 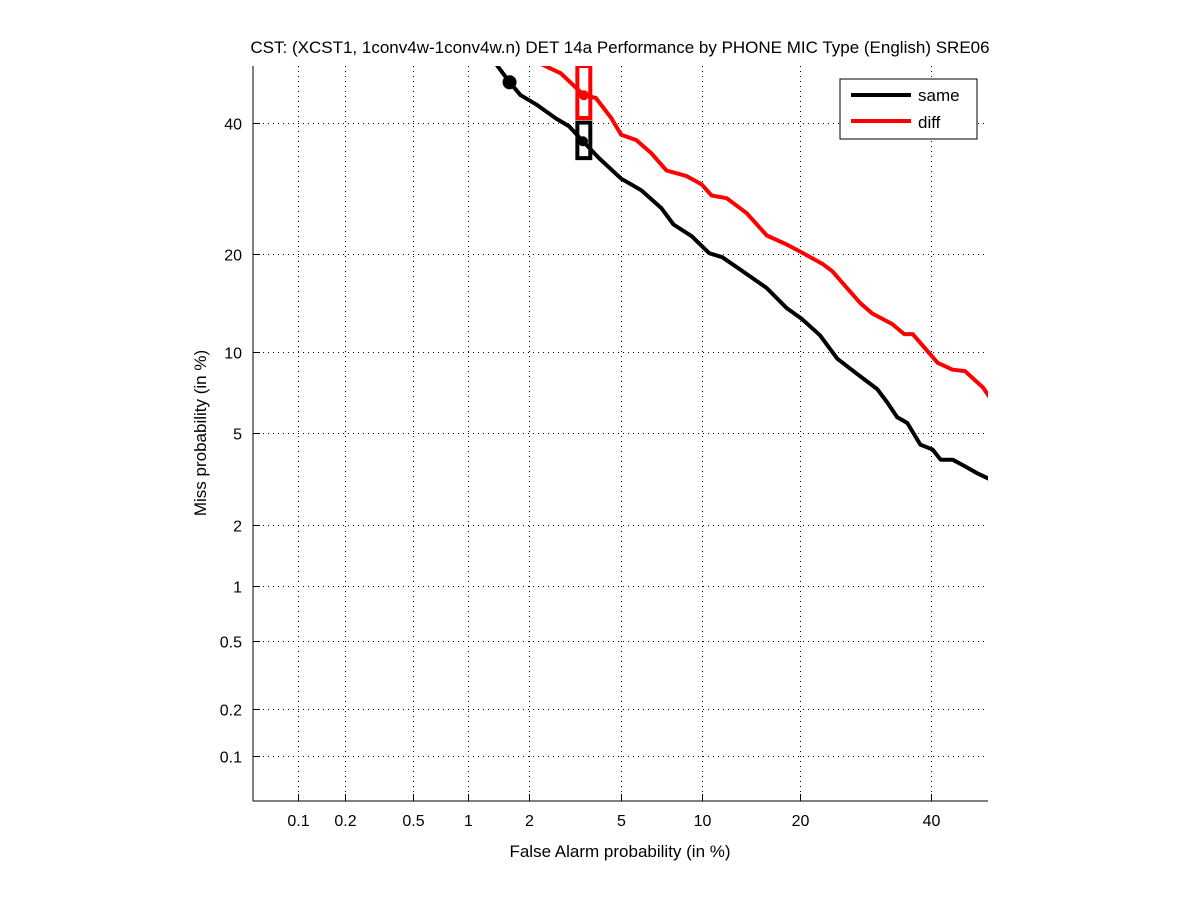 What do you see at coordinates (237, 588) in the screenshot?
I see `y-tick-label: 1` at bounding box center [237, 588].